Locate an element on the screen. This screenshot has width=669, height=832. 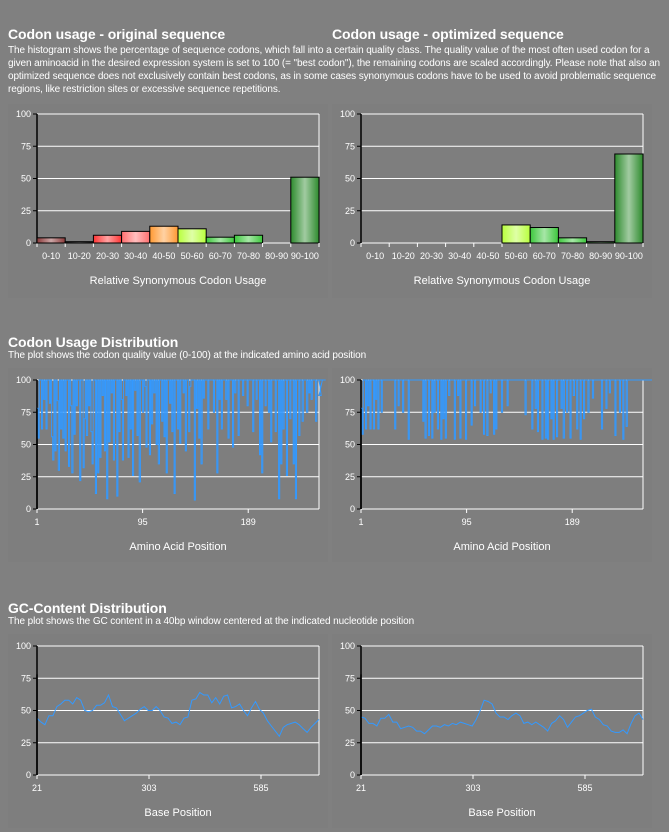
gc-optimized-panel is located at coordinates (492, 731).